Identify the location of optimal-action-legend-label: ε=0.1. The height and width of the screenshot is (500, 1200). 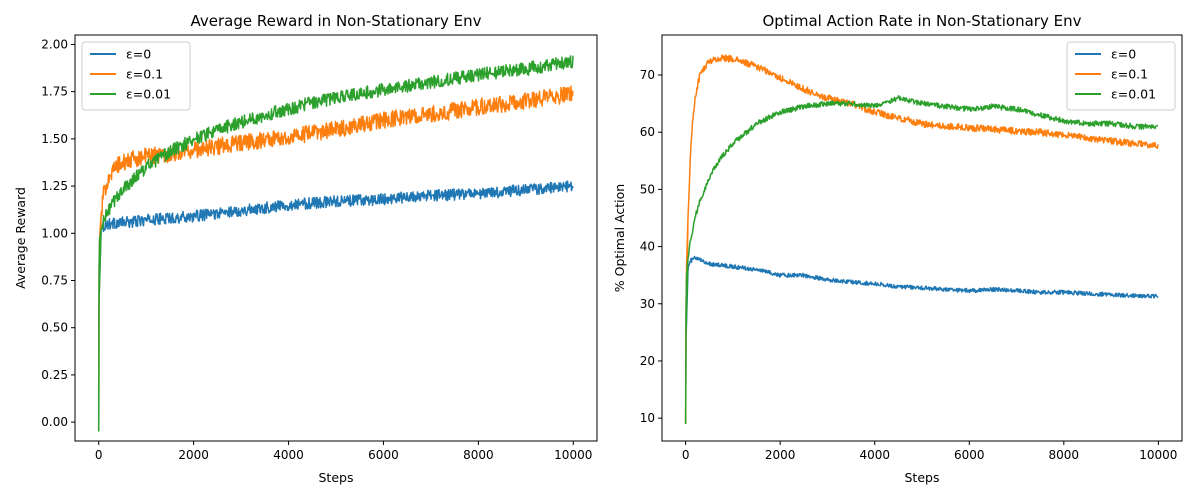
(1129, 74).